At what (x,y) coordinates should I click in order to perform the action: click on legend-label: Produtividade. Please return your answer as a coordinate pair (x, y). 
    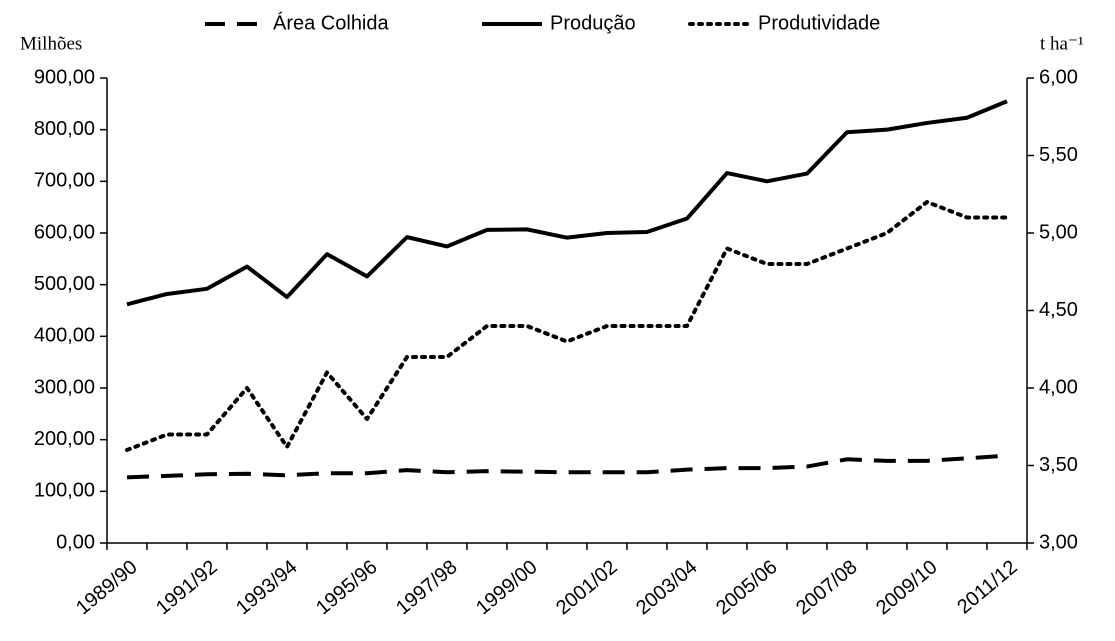
    Looking at the image, I should click on (819, 23).